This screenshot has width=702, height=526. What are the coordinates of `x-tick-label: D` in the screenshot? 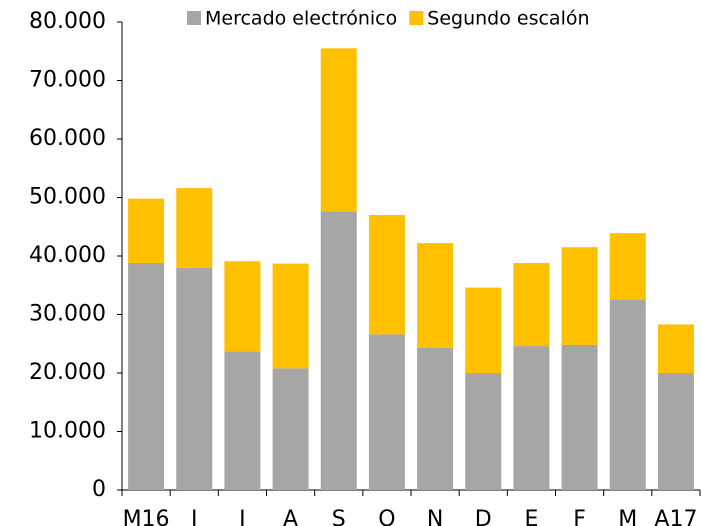 It's located at (483, 516).